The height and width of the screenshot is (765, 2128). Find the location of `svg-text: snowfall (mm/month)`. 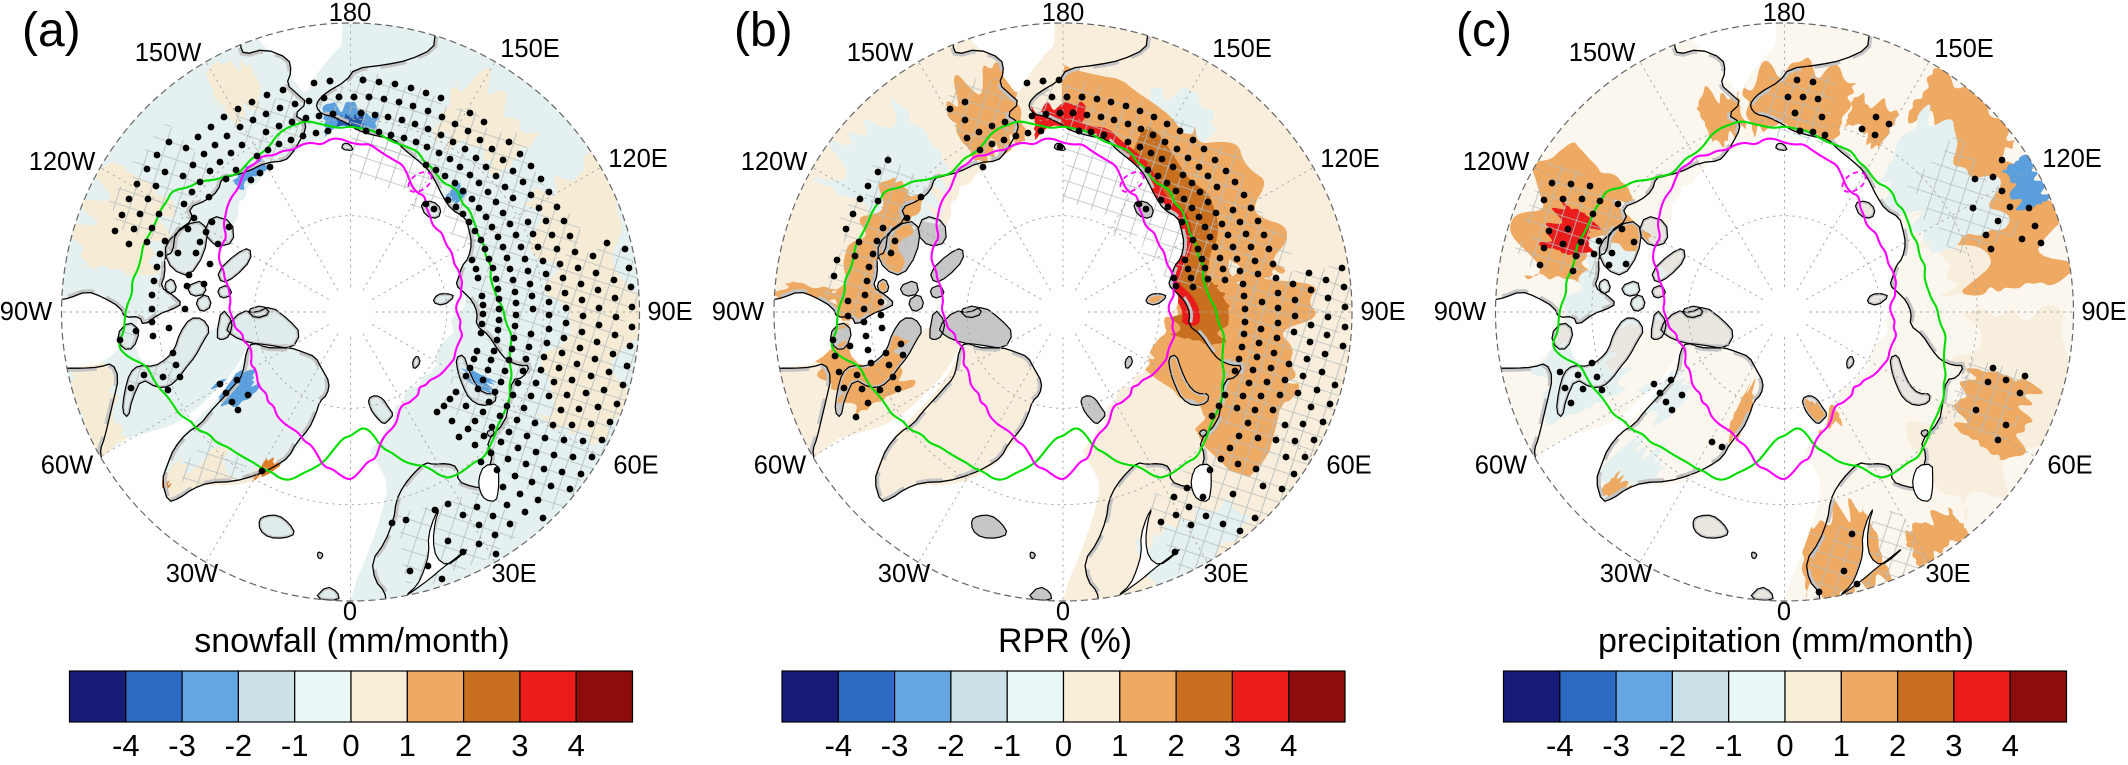

svg-text: snowfall (mm/month) is located at coordinates (352, 641).